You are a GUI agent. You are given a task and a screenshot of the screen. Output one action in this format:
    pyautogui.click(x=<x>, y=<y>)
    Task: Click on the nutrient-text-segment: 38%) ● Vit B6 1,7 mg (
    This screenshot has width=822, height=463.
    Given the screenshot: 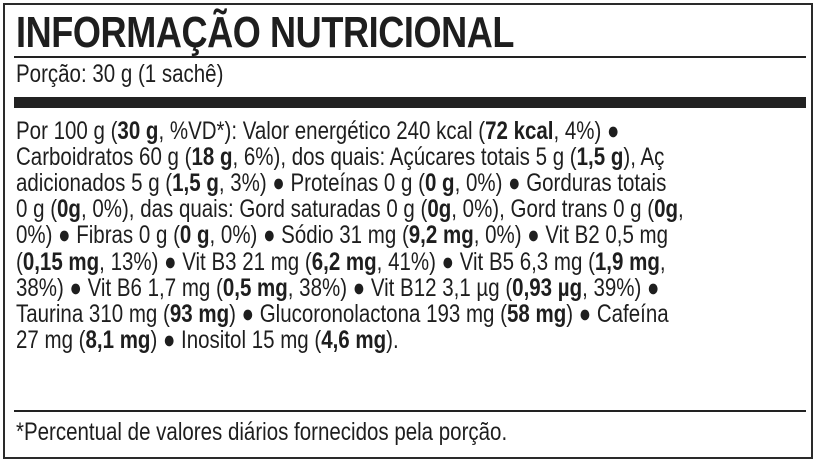 What is the action you would take?
    pyautogui.click(x=119, y=287)
    